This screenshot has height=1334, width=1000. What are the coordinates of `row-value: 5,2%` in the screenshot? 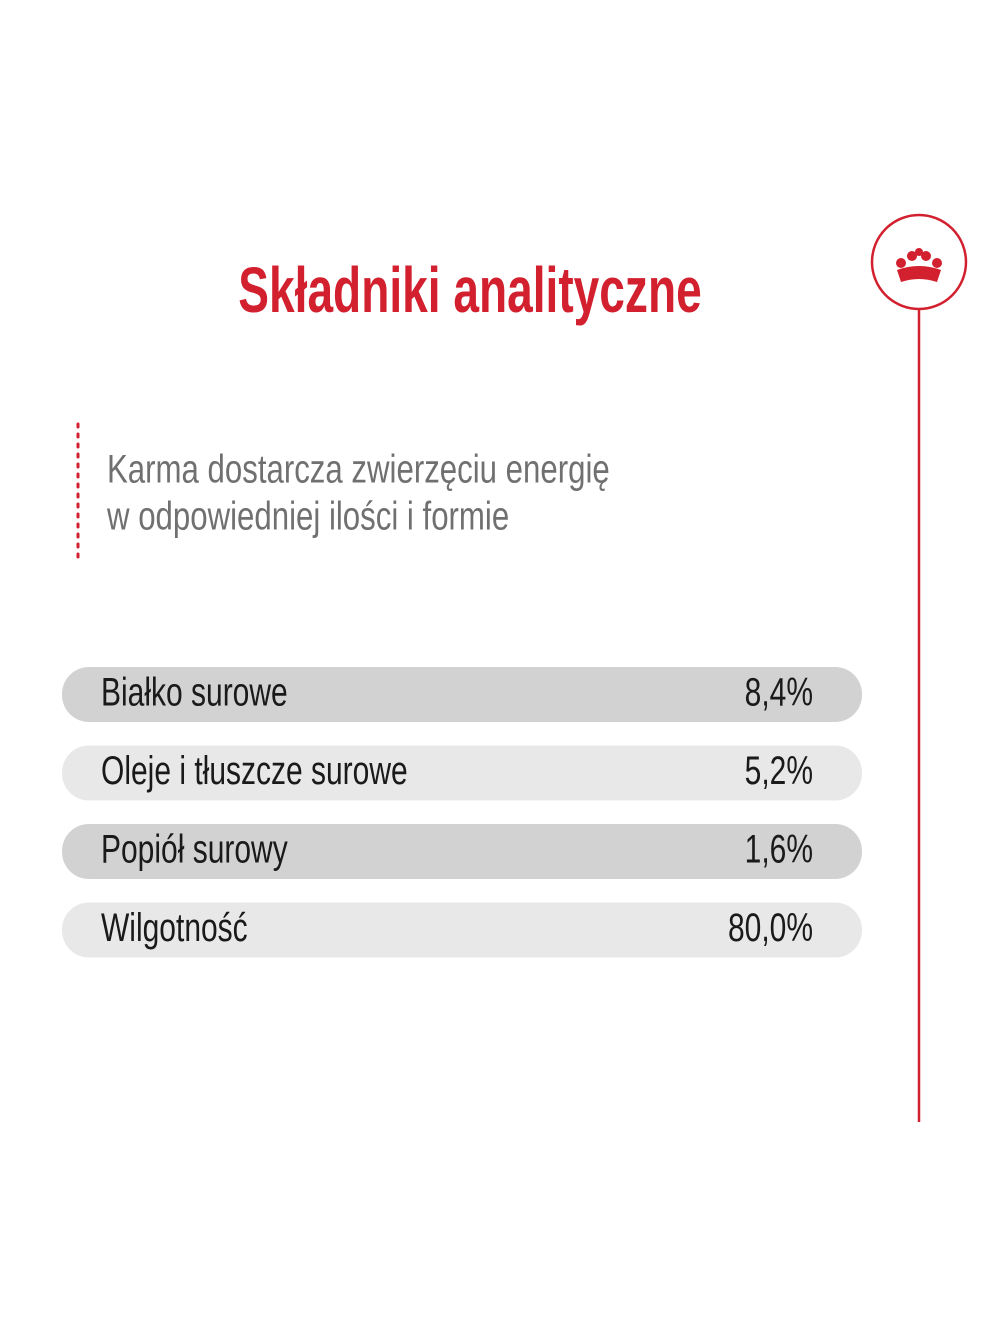 It's located at (779, 771).